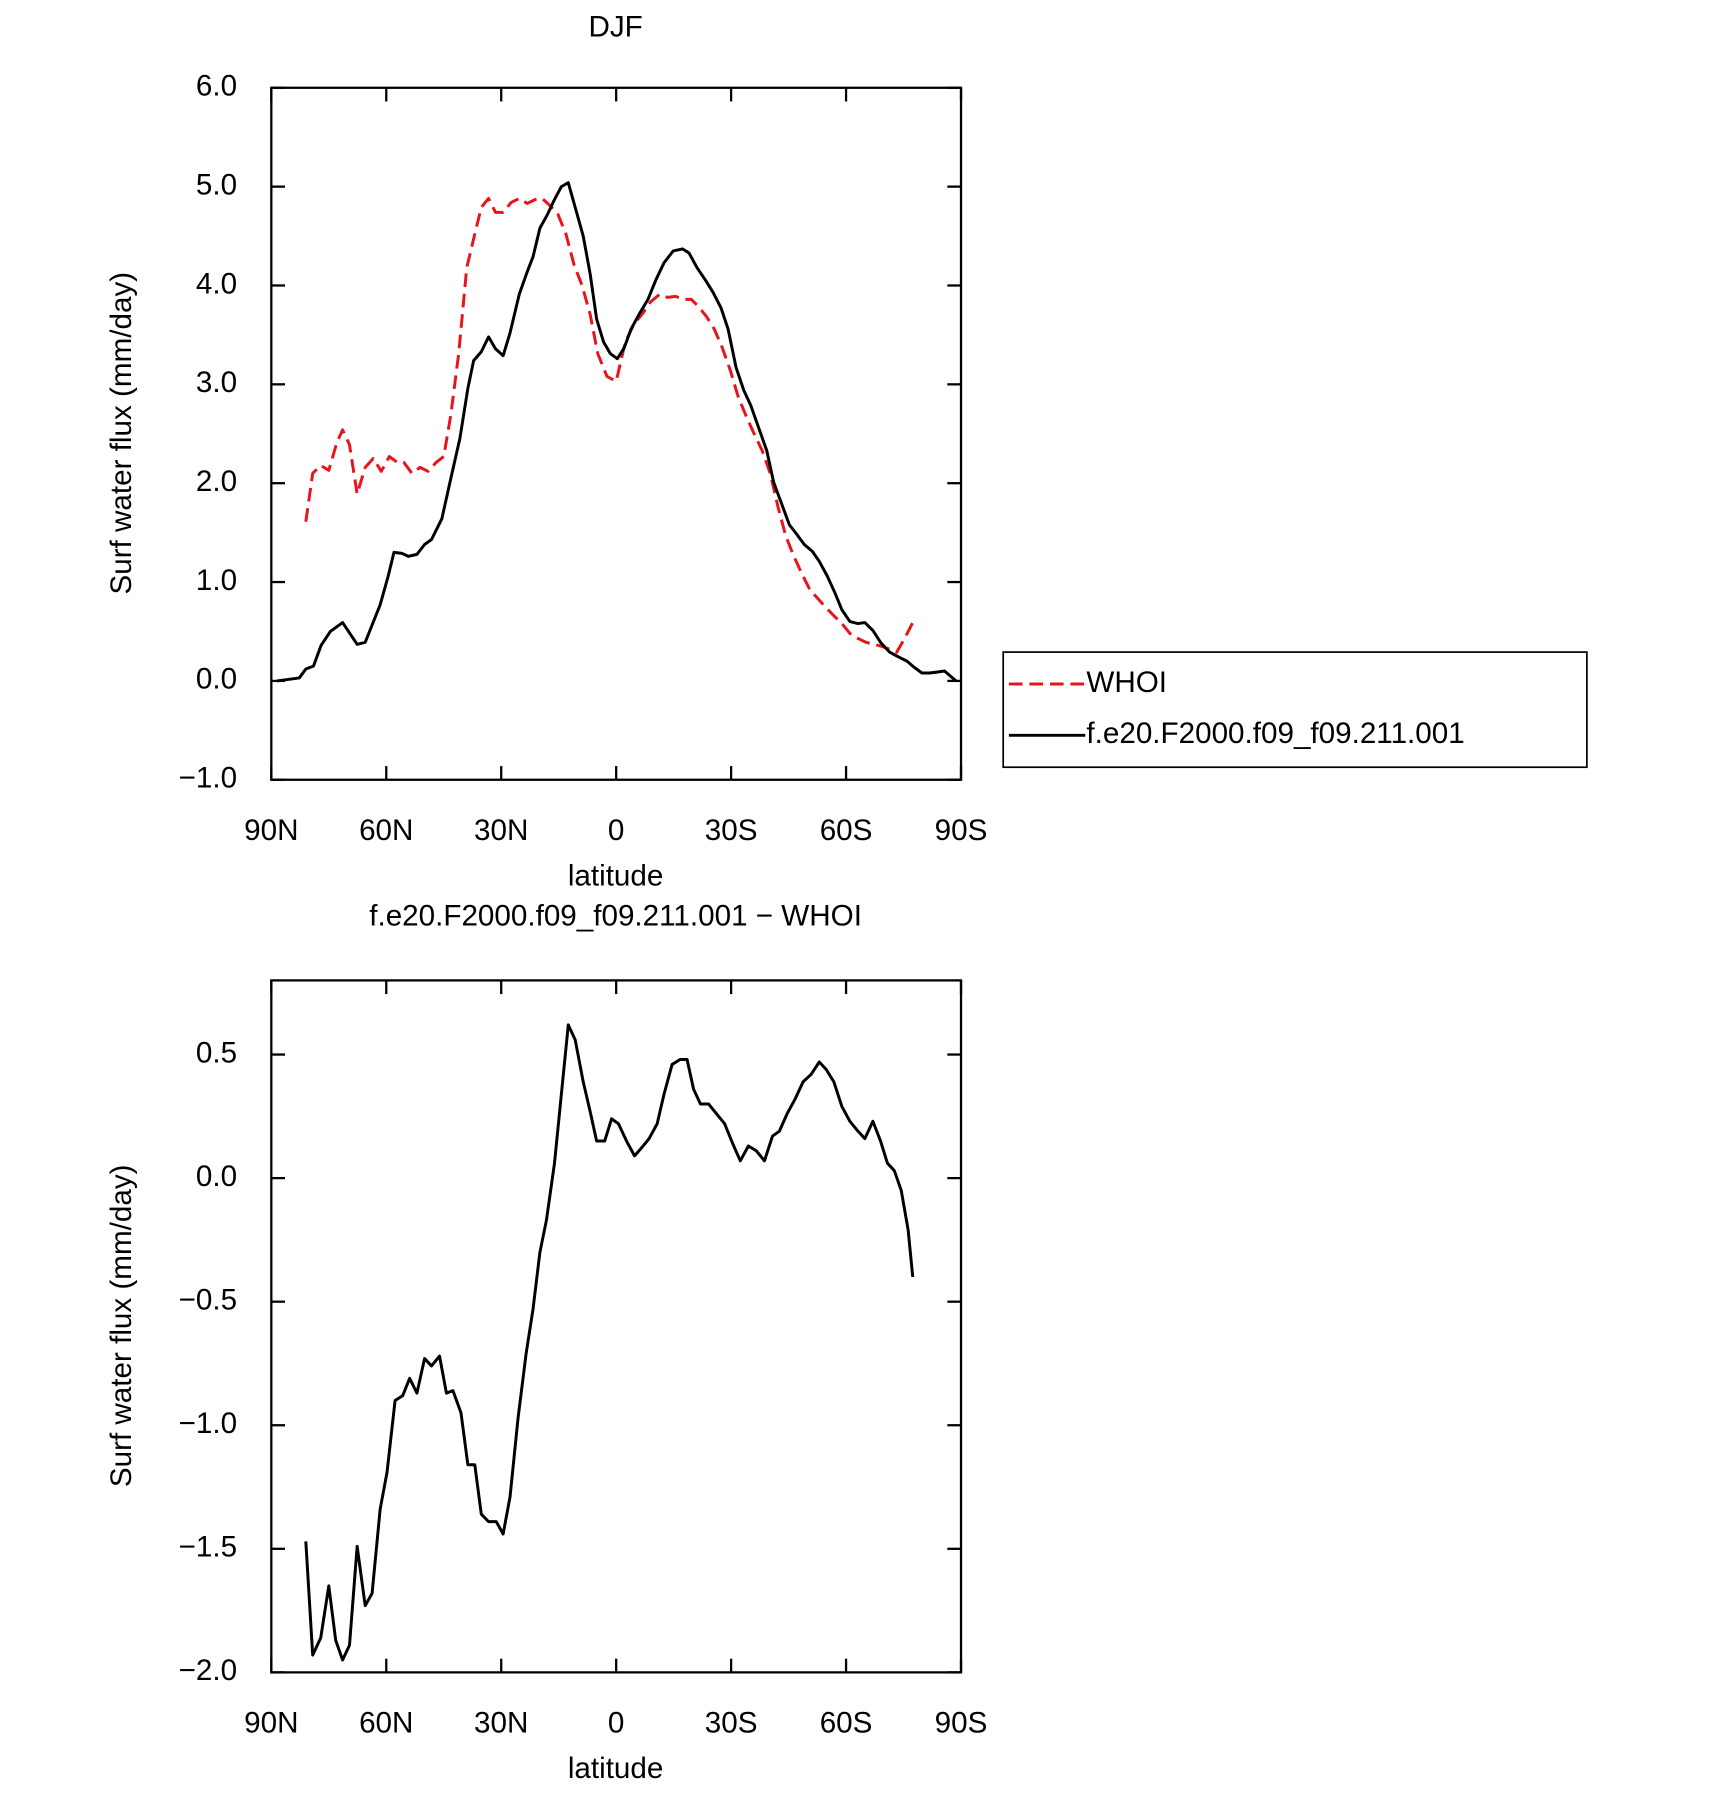 This screenshot has width=1710, height=1805. I want to click on y-tick-label: −1.5, so click(208, 1547).